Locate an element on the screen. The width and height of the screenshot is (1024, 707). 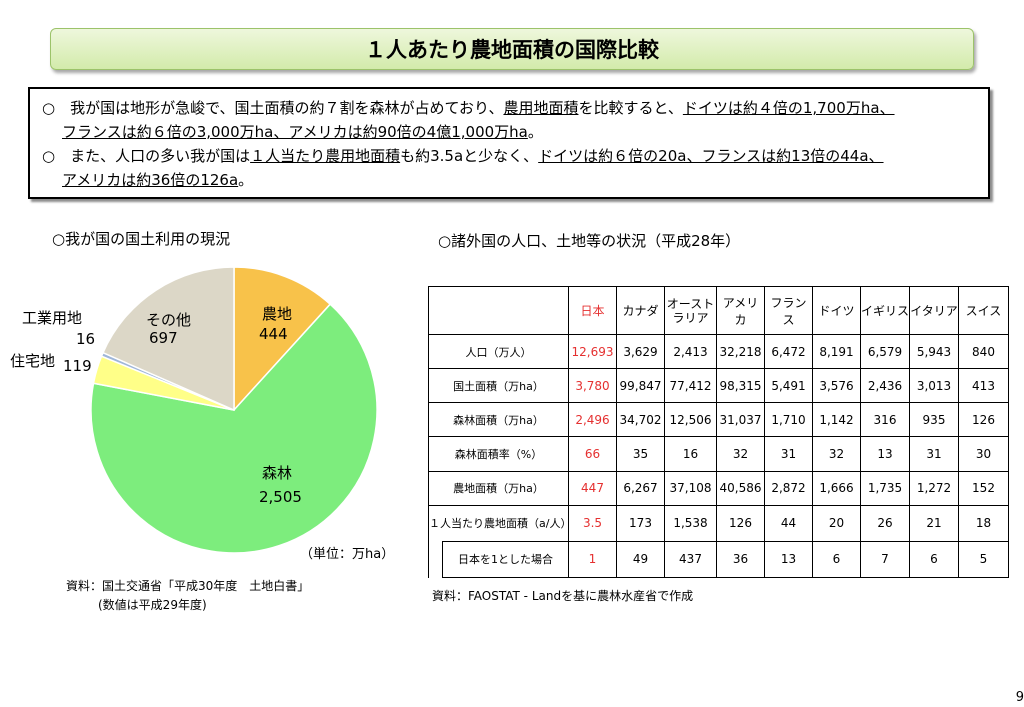
pie-label-industrial: 工業用地 is located at coordinates (52, 318).